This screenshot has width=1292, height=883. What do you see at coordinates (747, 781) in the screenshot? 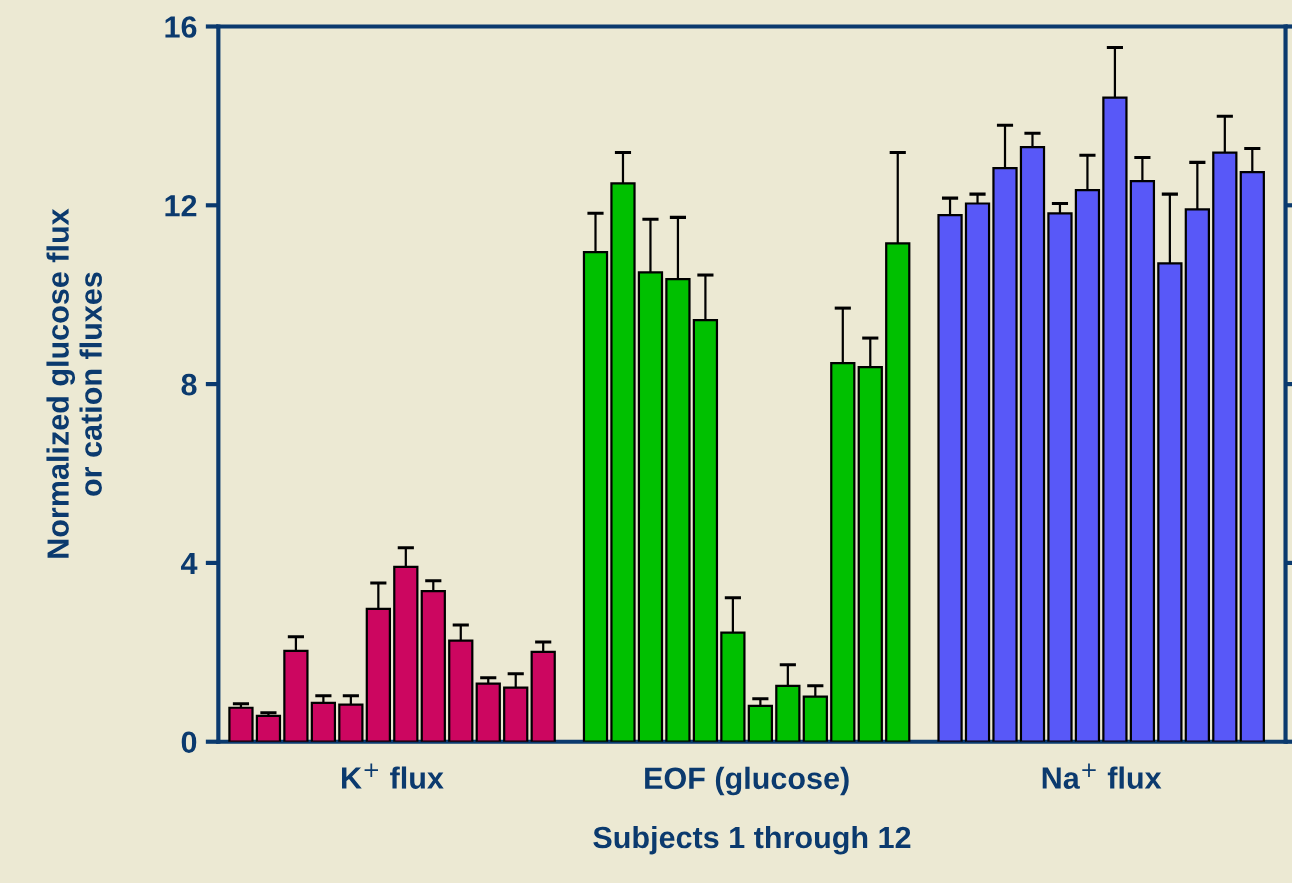
I see `x-tick-label: EOF (glucose)` at bounding box center [747, 781].